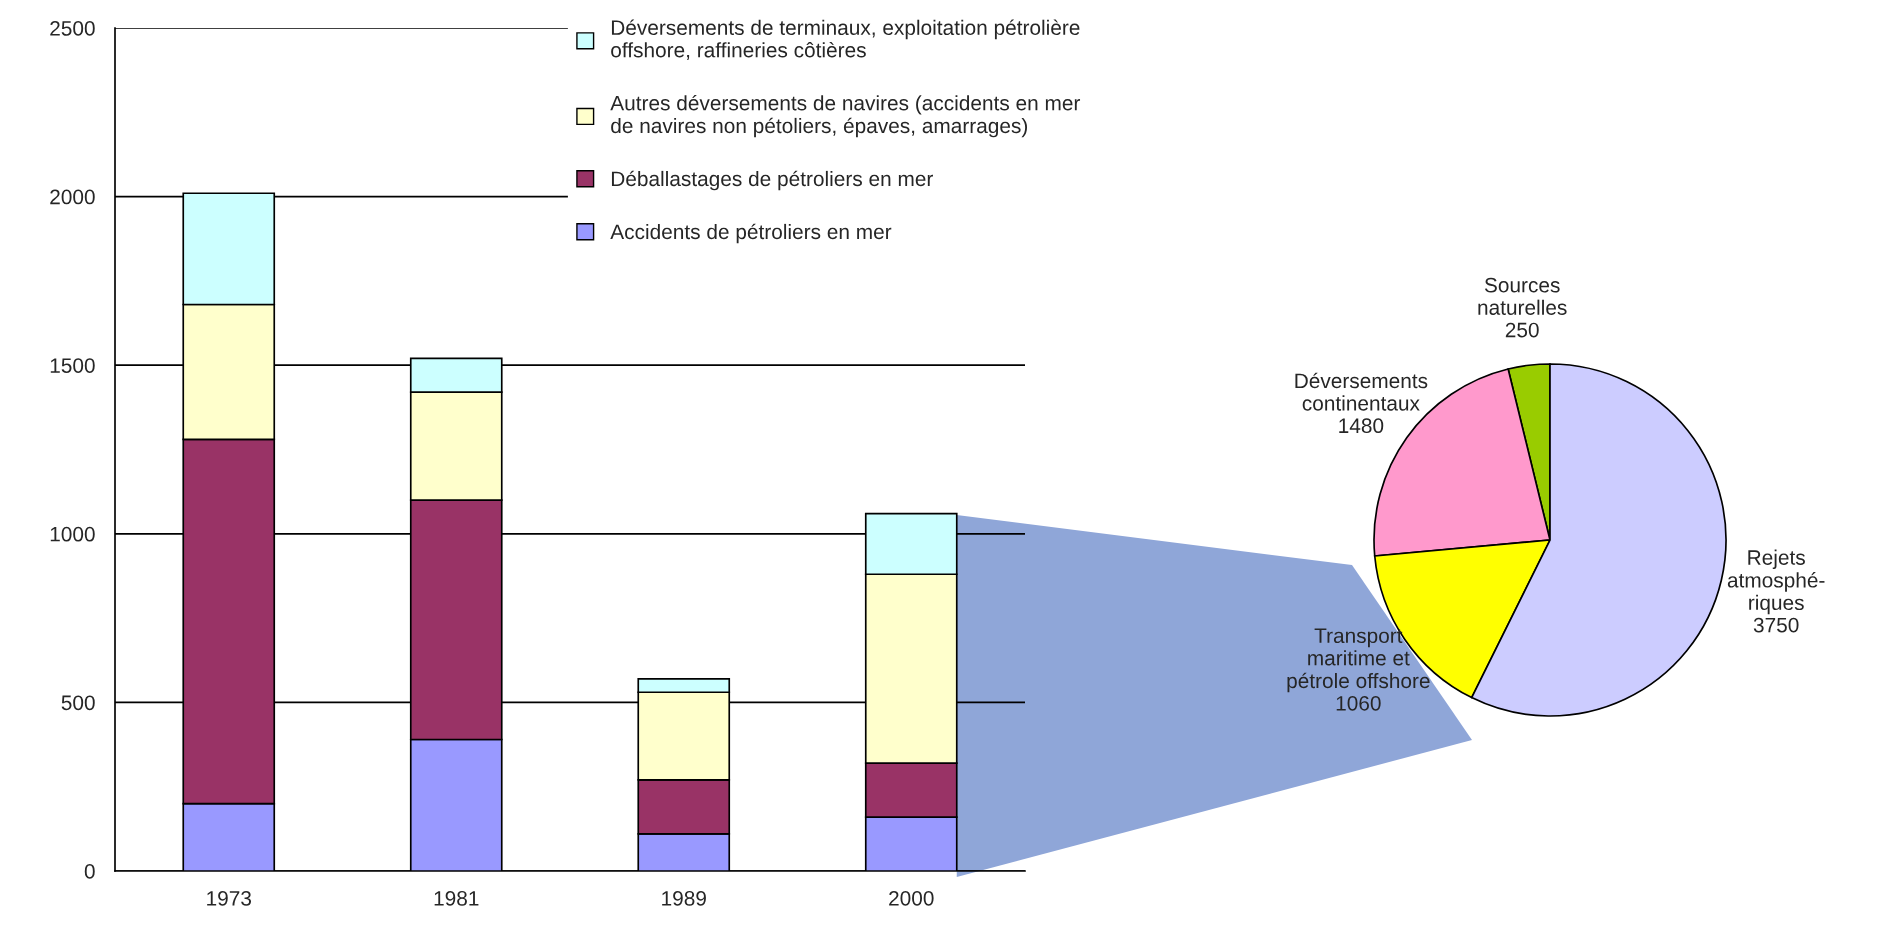  Describe the element at coordinates (845, 39) in the screenshot. I see `legend-label: Déversements de terminaux, exploitation pétrolière offshore, raffineries côtières` at that location.